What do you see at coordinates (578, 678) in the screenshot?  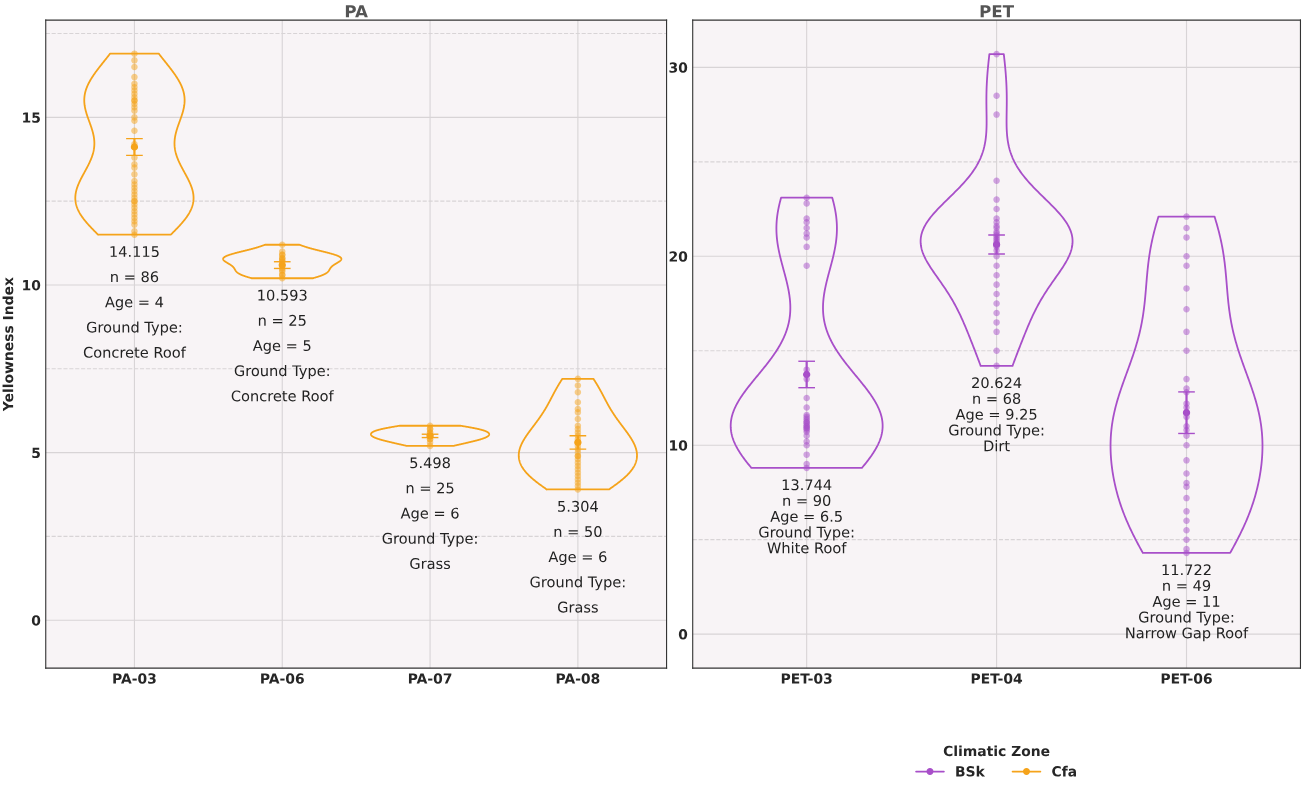 I see `x-tick-label: PA-08` at bounding box center [578, 678].